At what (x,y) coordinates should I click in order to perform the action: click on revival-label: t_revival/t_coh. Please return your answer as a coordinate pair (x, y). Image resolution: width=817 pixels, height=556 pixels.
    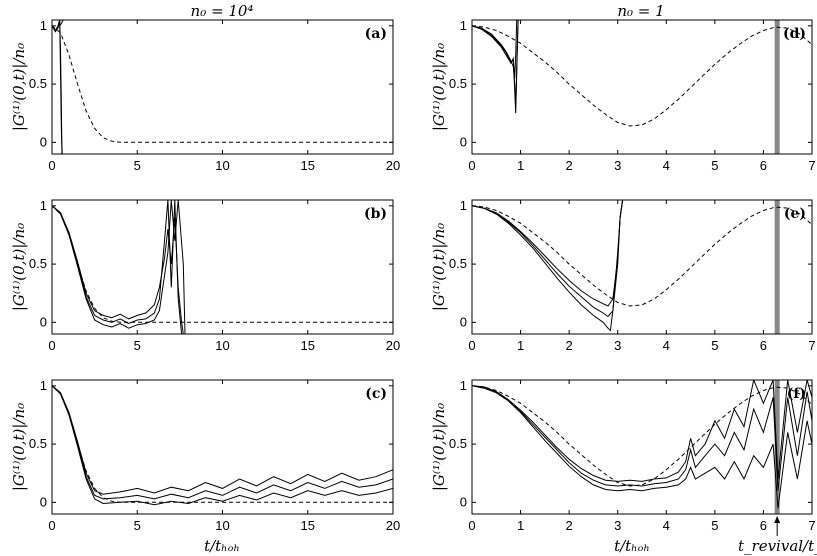
    Looking at the image, I should click on (777, 546).